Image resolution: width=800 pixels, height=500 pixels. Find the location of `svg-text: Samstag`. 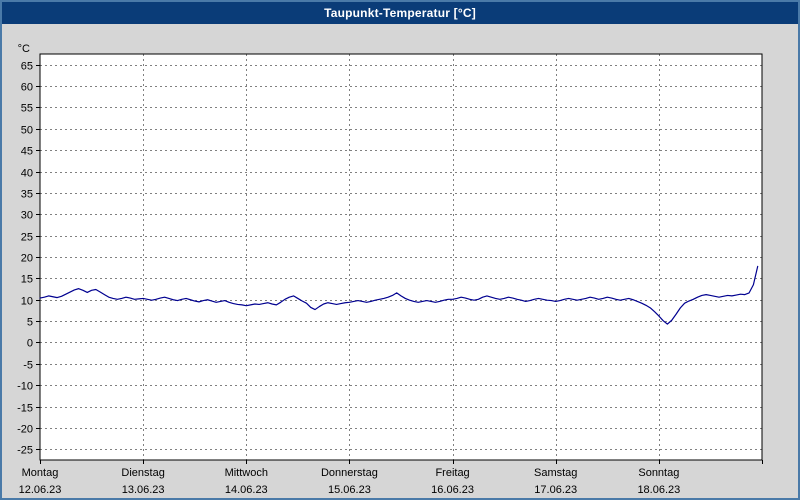

svg-text: Samstag is located at coordinates (555, 473).